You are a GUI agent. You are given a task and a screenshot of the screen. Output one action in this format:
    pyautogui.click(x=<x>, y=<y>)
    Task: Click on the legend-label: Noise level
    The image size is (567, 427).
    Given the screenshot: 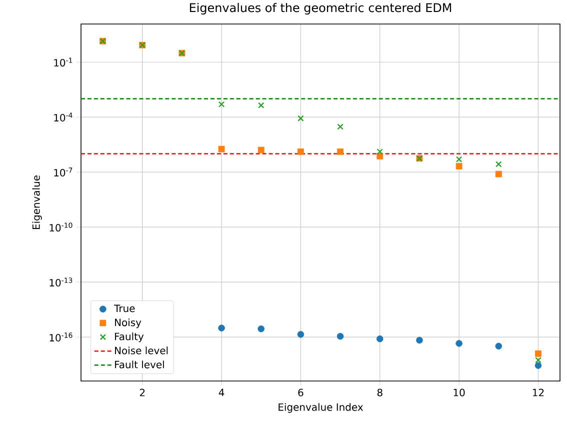 What is the action you would take?
    pyautogui.click(x=141, y=350)
    